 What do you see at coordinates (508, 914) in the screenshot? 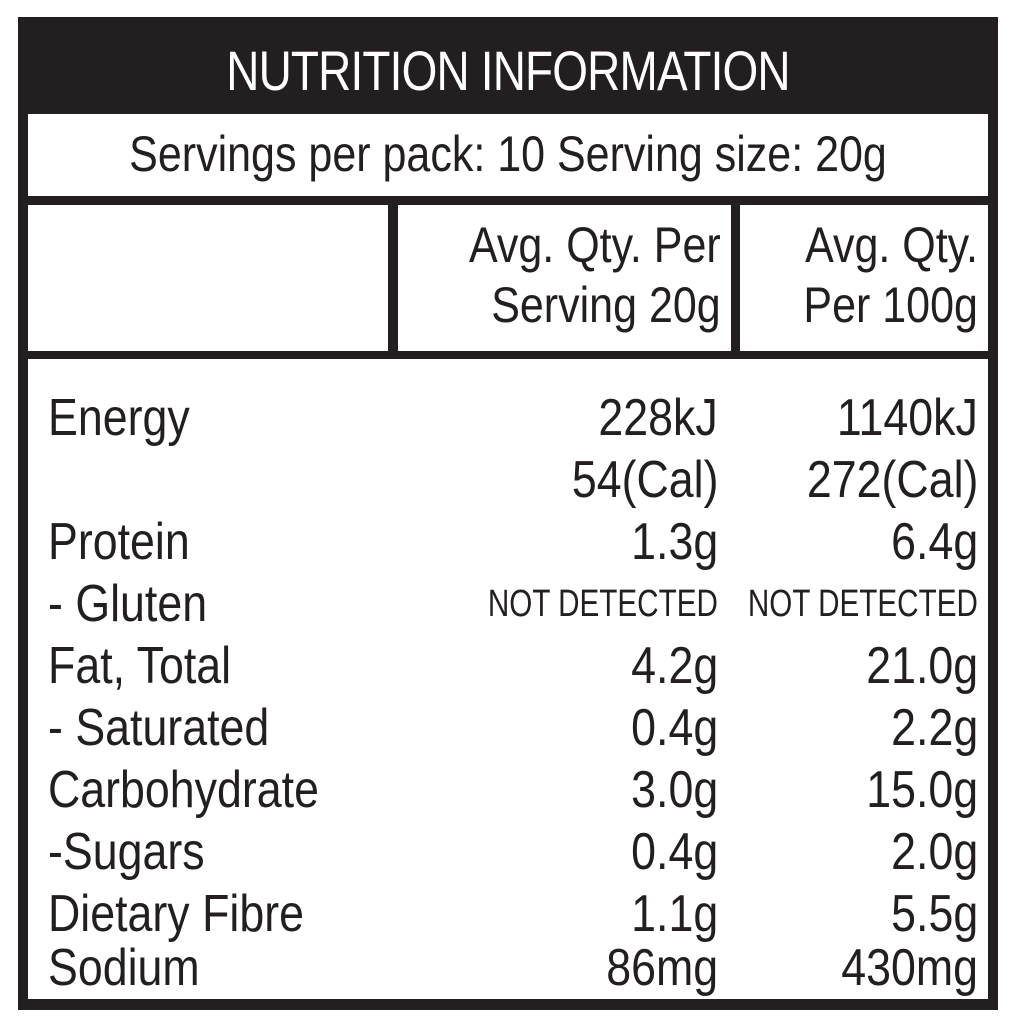
I see `table-row: Dietary Fibre 1.1g 5.5g` at bounding box center [508, 914].